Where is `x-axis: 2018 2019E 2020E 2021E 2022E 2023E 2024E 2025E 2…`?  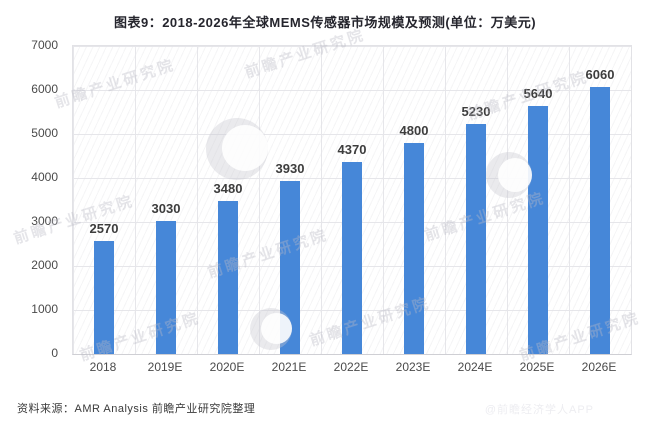 x-axis: 2018 2019E 2020E 2021E 2022E 2023E 2024E 2025E 2… is located at coordinates (351, 367).